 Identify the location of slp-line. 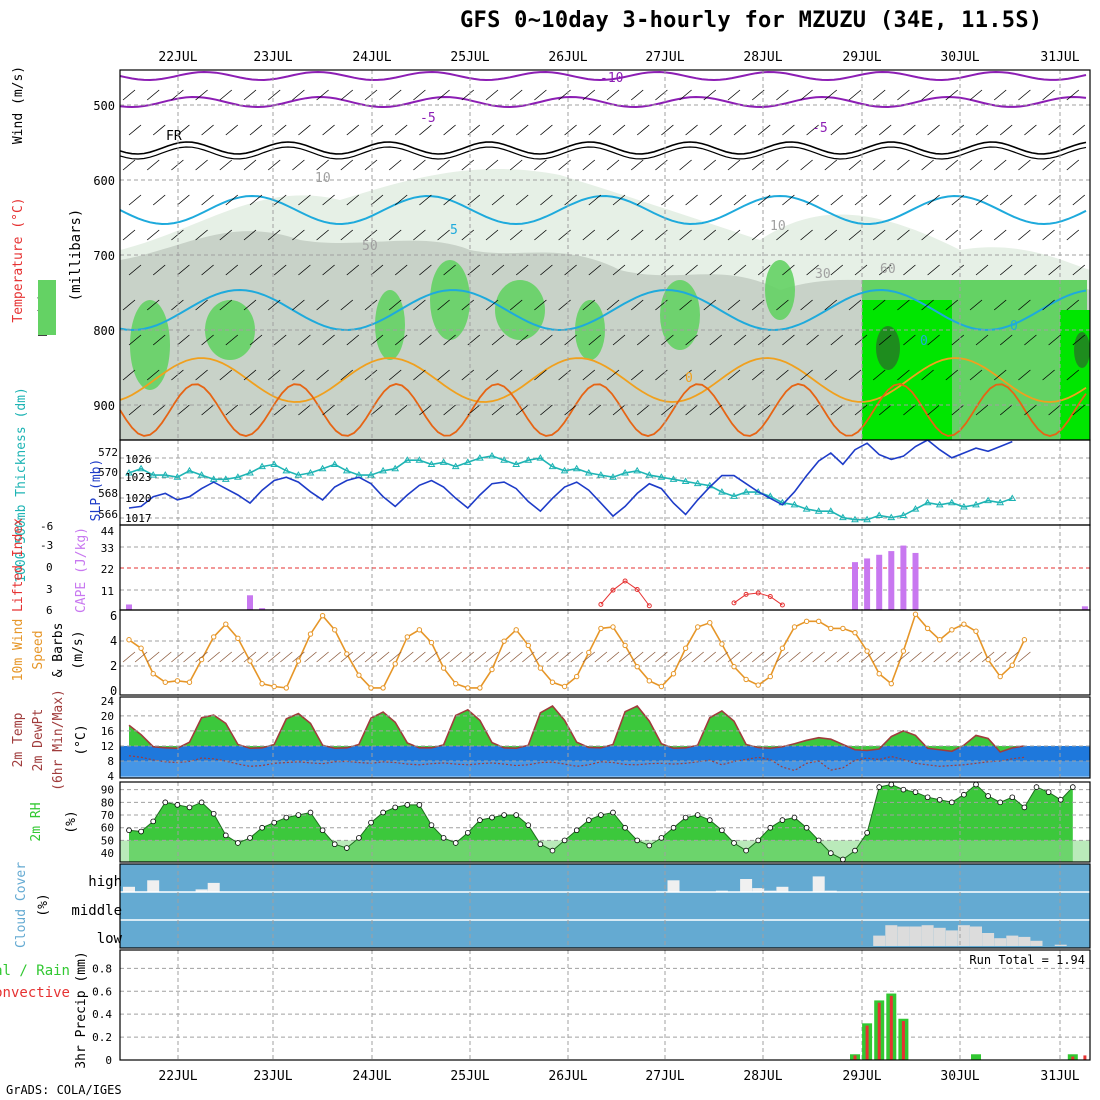
(570, 478).